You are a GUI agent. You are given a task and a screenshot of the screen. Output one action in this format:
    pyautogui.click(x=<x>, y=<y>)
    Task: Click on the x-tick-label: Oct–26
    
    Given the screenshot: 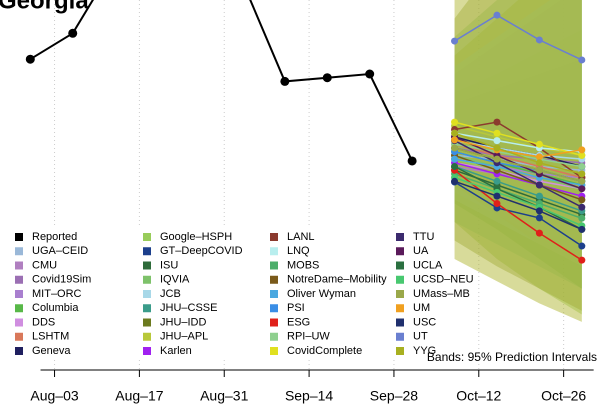 What is the action you would take?
    pyautogui.click(x=563, y=396)
    